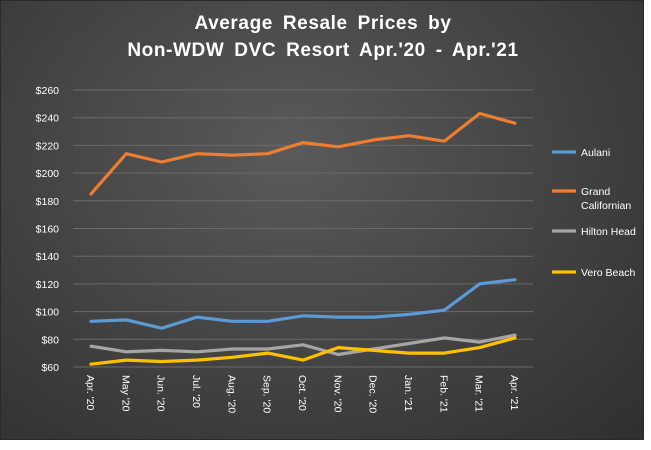 The height and width of the screenshot is (450, 651). I want to click on y-tick-label: $120, so click(48, 285).